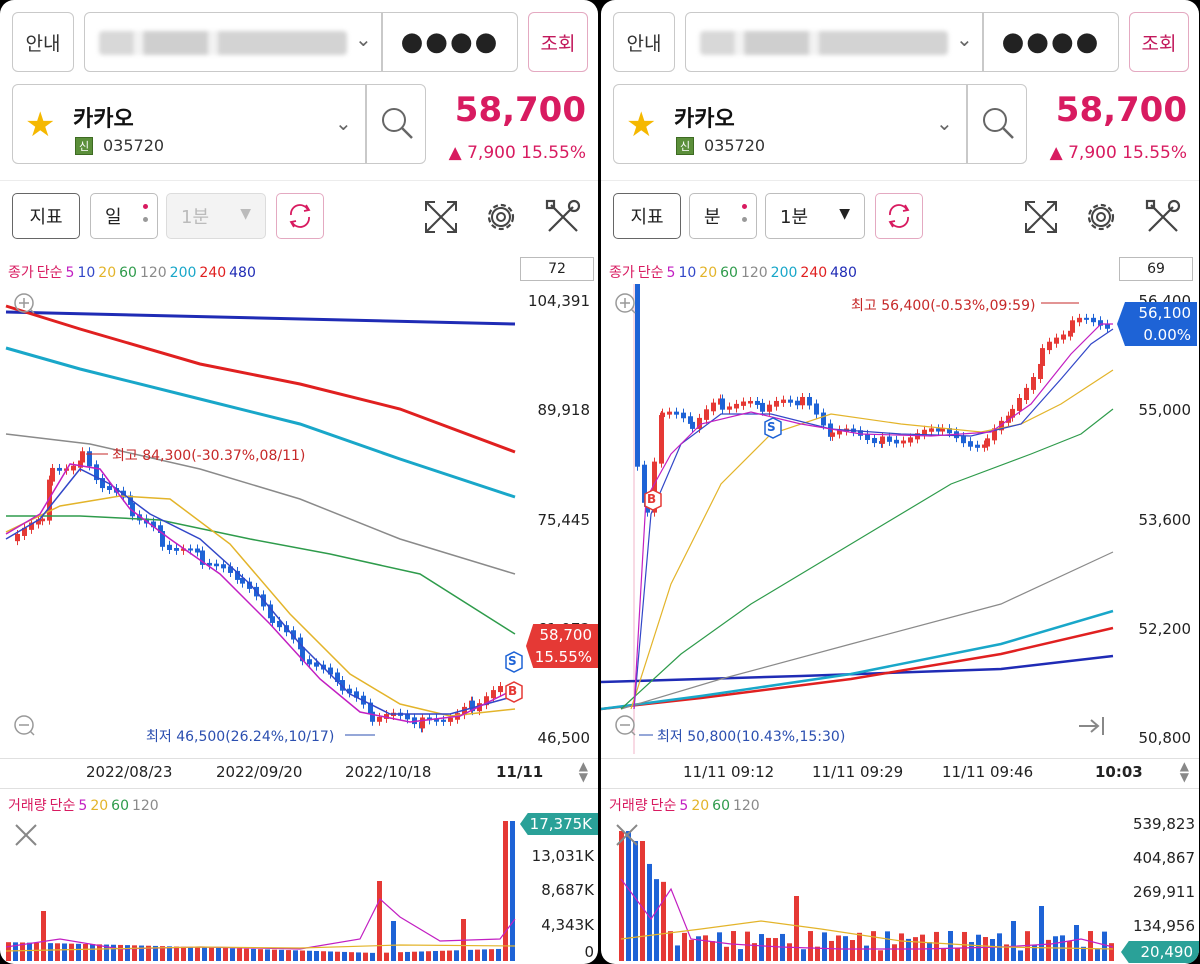 The height and width of the screenshot is (964, 1200). What do you see at coordinates (1118, 153) in the screenshot?
I see `price-change: ▲ 7,900 15.55%` at bounding box center [1118, 153].